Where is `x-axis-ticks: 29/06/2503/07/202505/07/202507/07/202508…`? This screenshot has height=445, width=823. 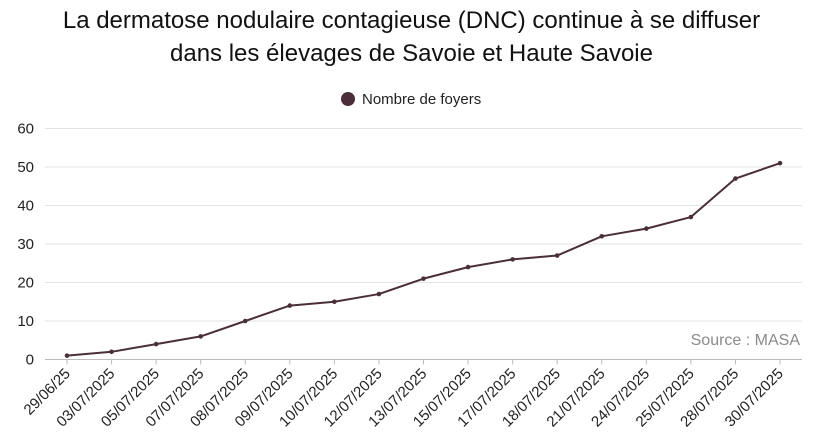 x-axis-ticks: 29/06/2503/07/202505/07/202507/07/202508… is located at coordinates (404, 394).